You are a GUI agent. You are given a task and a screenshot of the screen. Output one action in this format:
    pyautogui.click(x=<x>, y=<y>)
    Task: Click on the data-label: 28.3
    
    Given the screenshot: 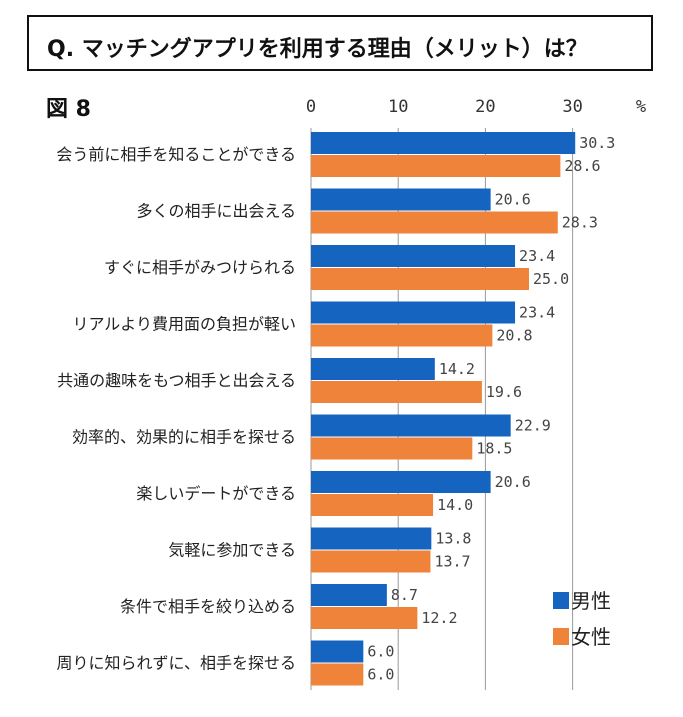 What is the action you would take?
    pyautogui.click(x=580, y=223)
    